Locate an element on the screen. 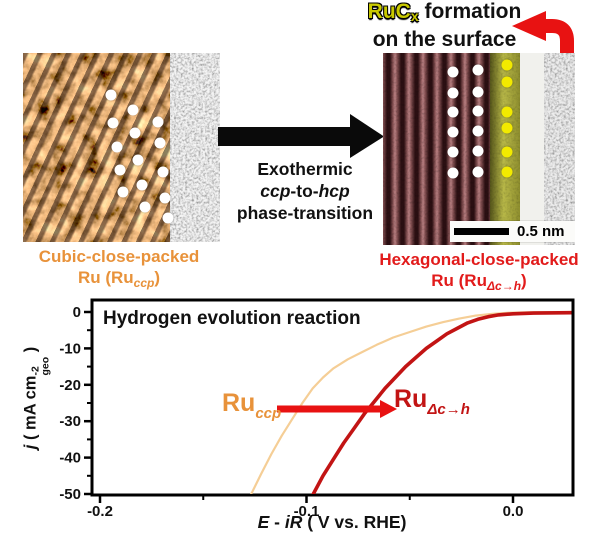 The width and height of the screenshot is (600, 545). ccp-vacuum-band is located at coordinates (195, 147).